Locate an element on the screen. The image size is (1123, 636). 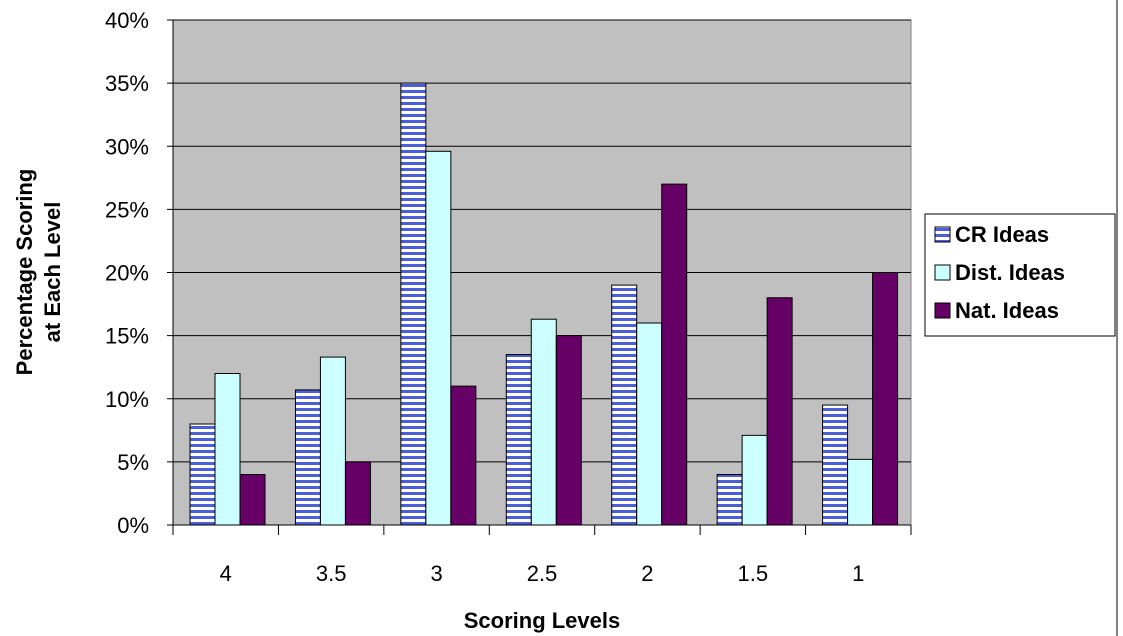
legend-label: Dist. Ideas is located at coordinates (1010, 272).